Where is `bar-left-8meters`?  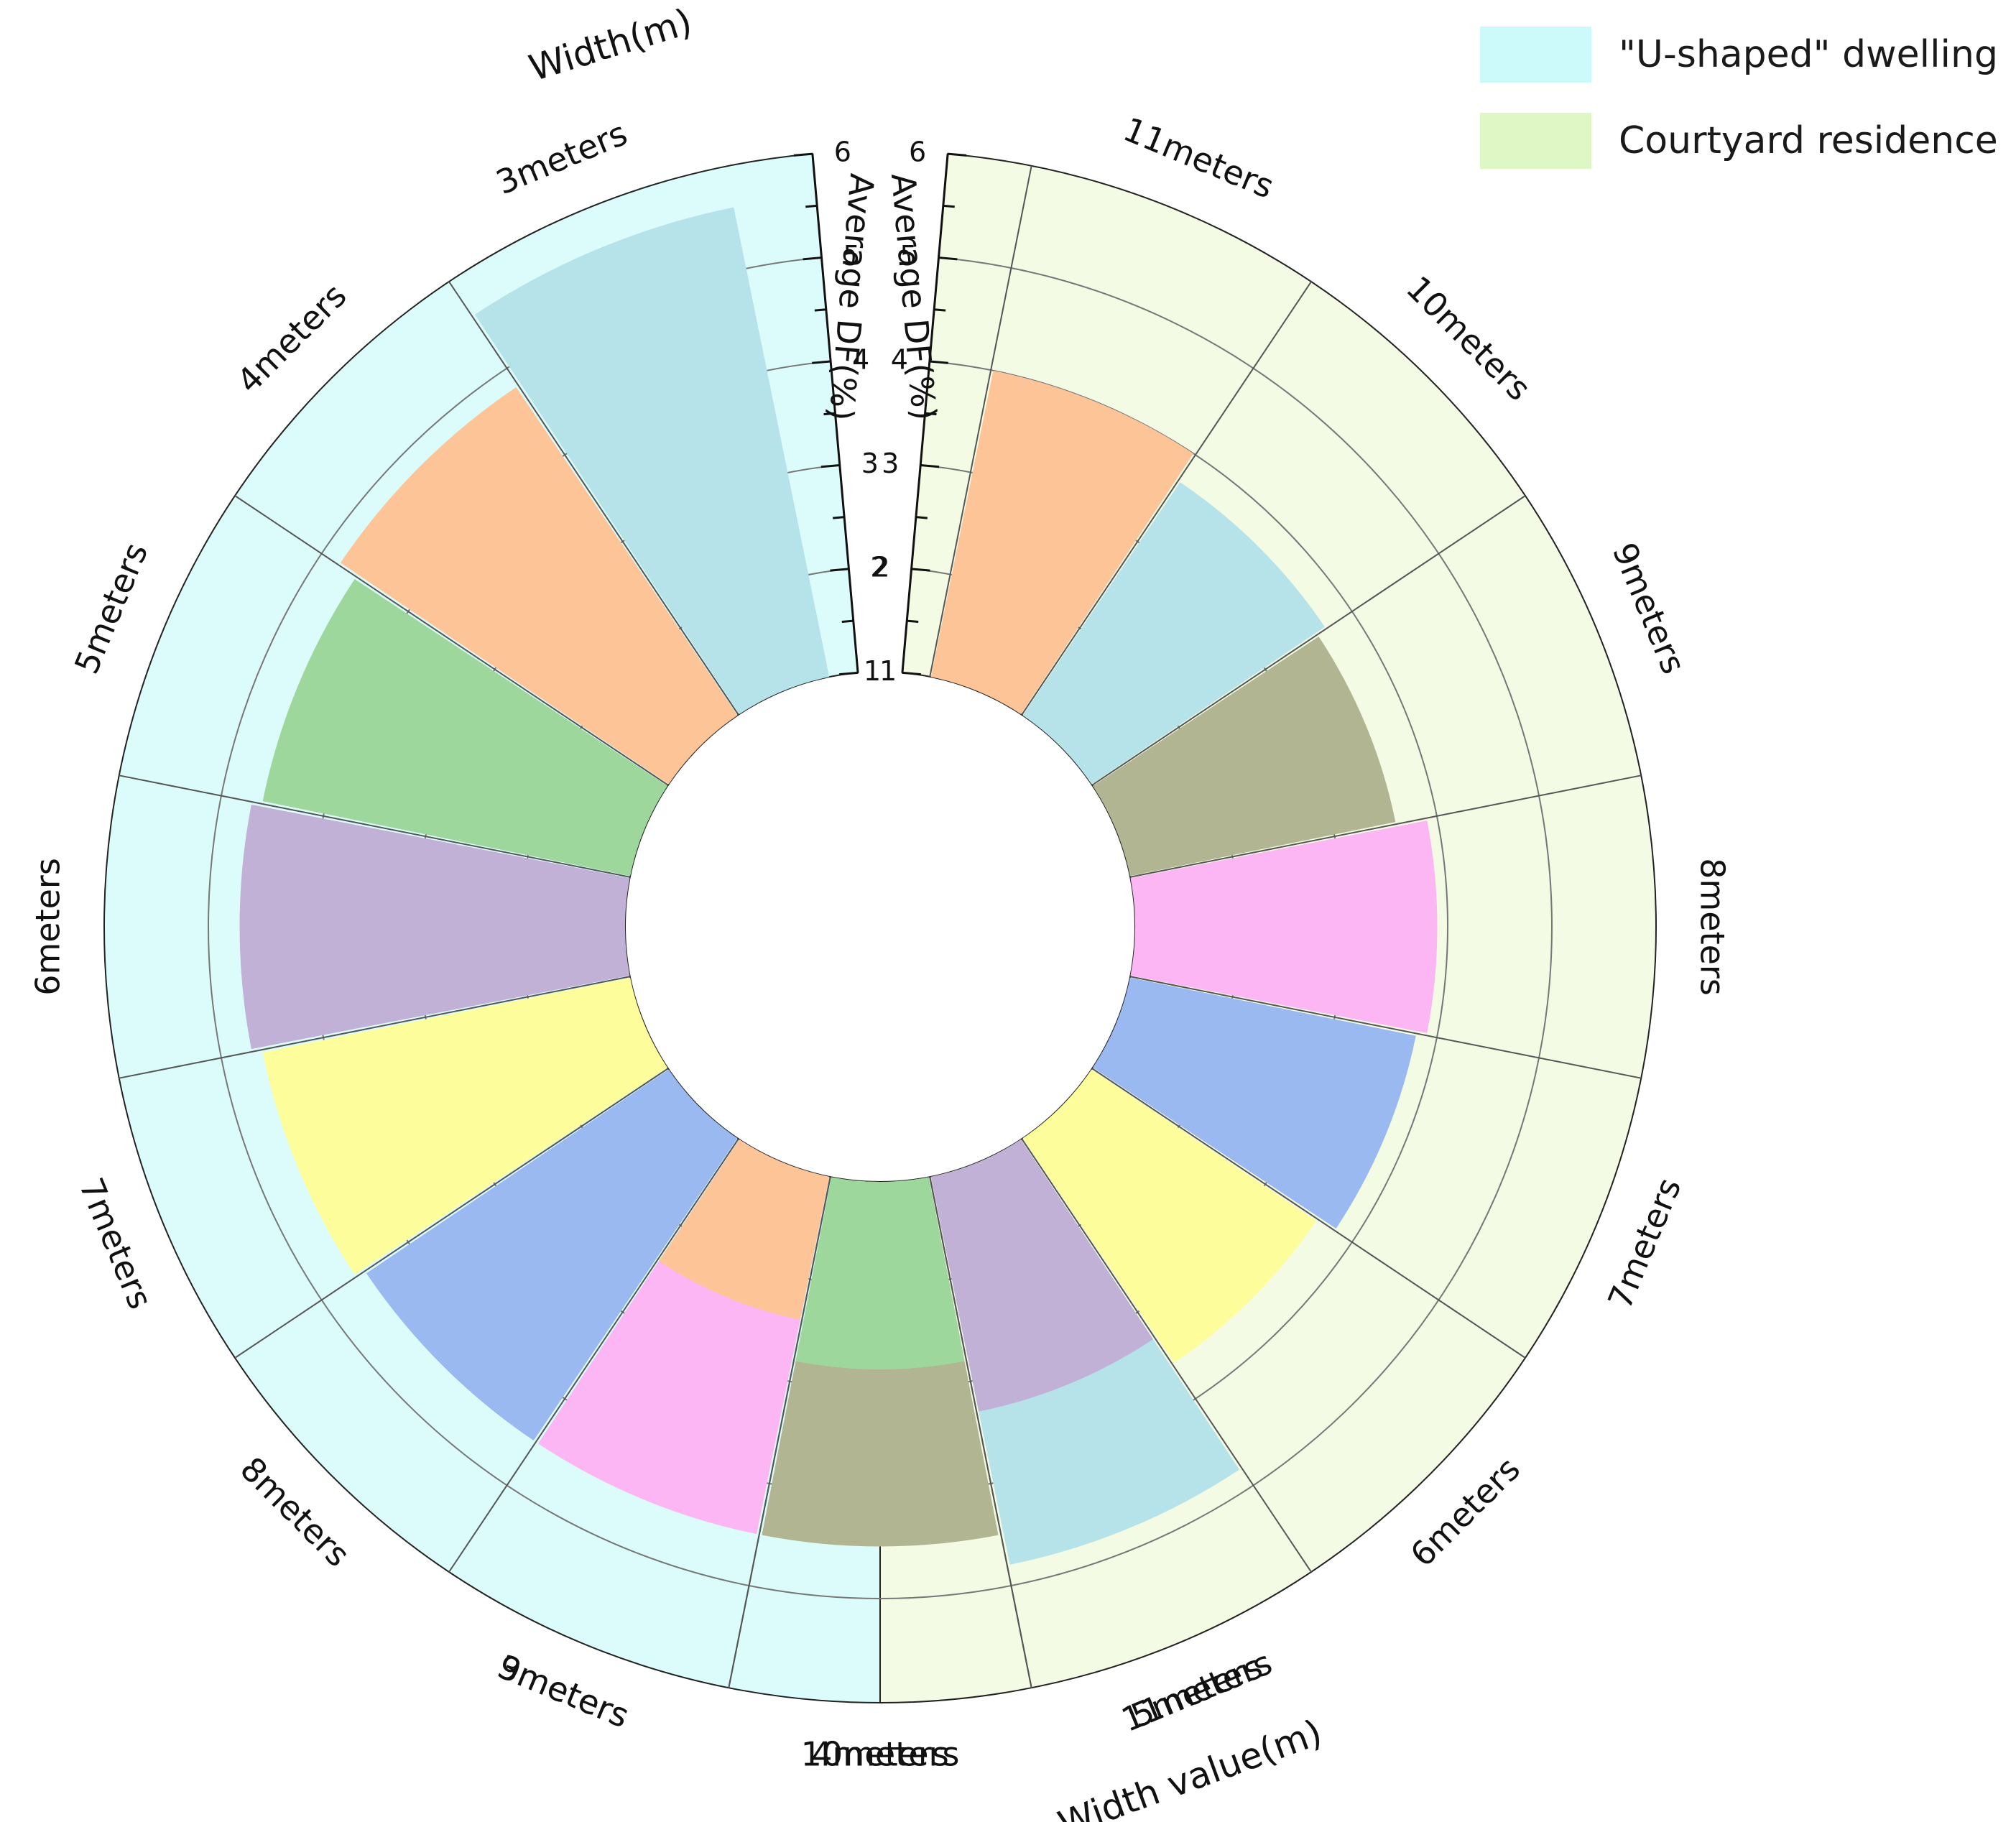
bar-left-8meters is located at coordinates (552, 1255).